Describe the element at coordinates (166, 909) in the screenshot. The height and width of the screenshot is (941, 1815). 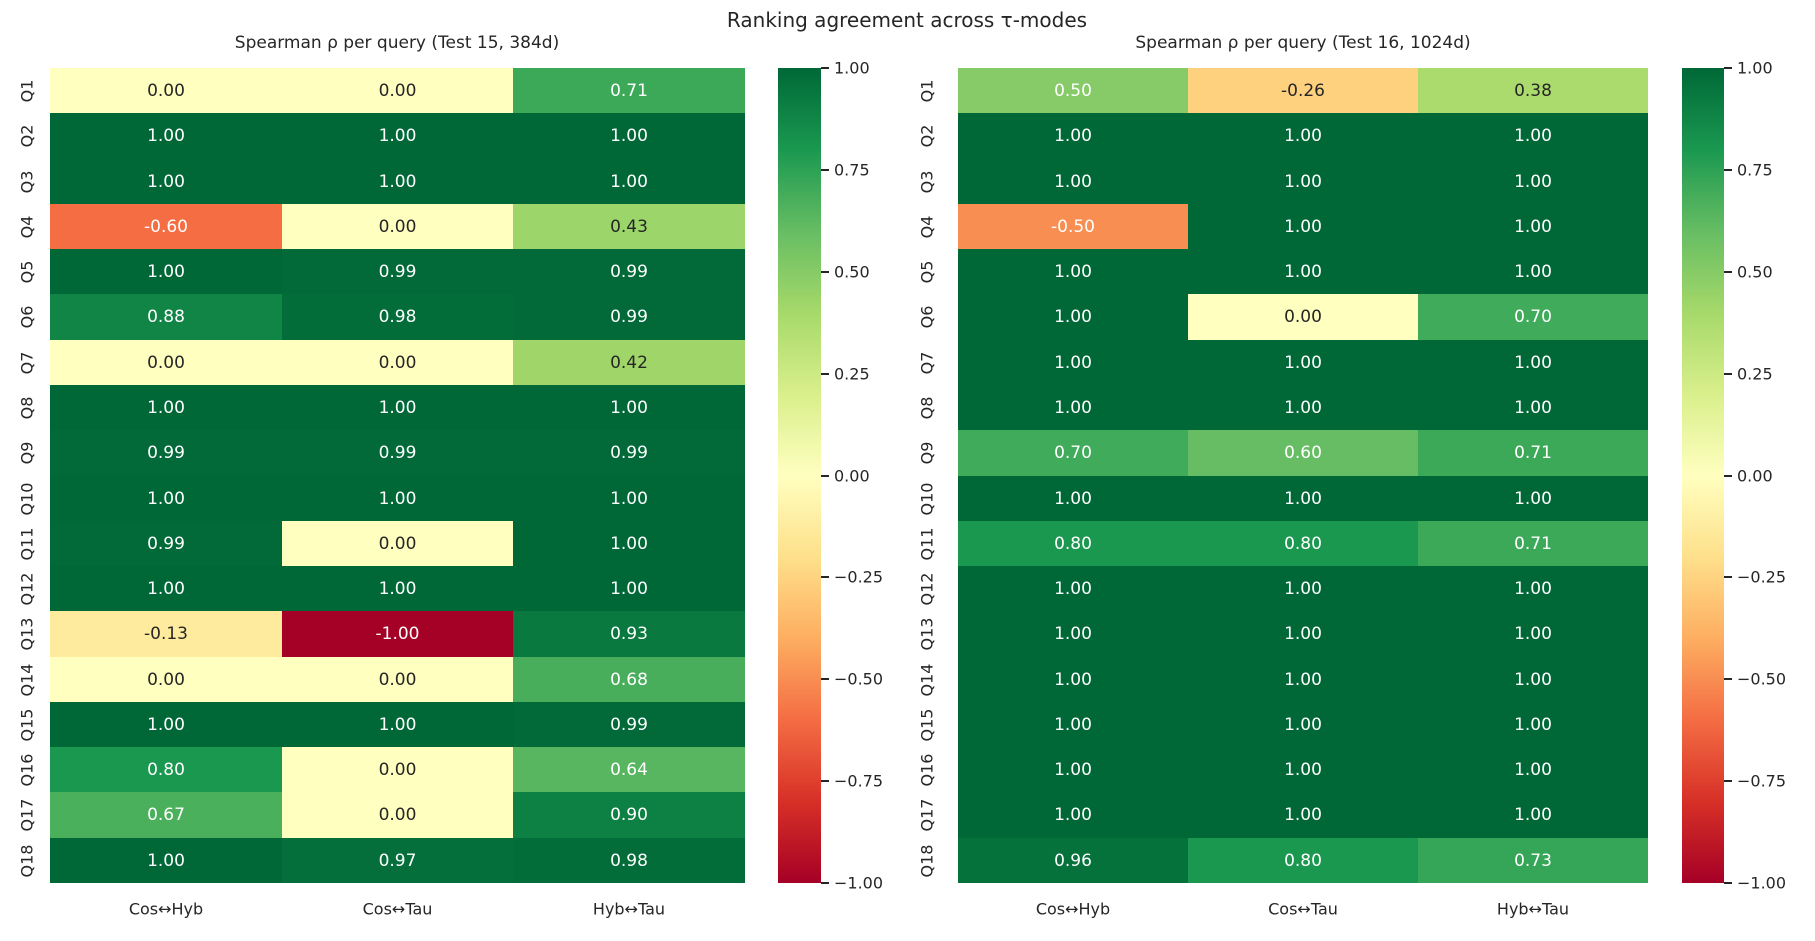
I see `col-label: Cos↔Hyb` at that location.